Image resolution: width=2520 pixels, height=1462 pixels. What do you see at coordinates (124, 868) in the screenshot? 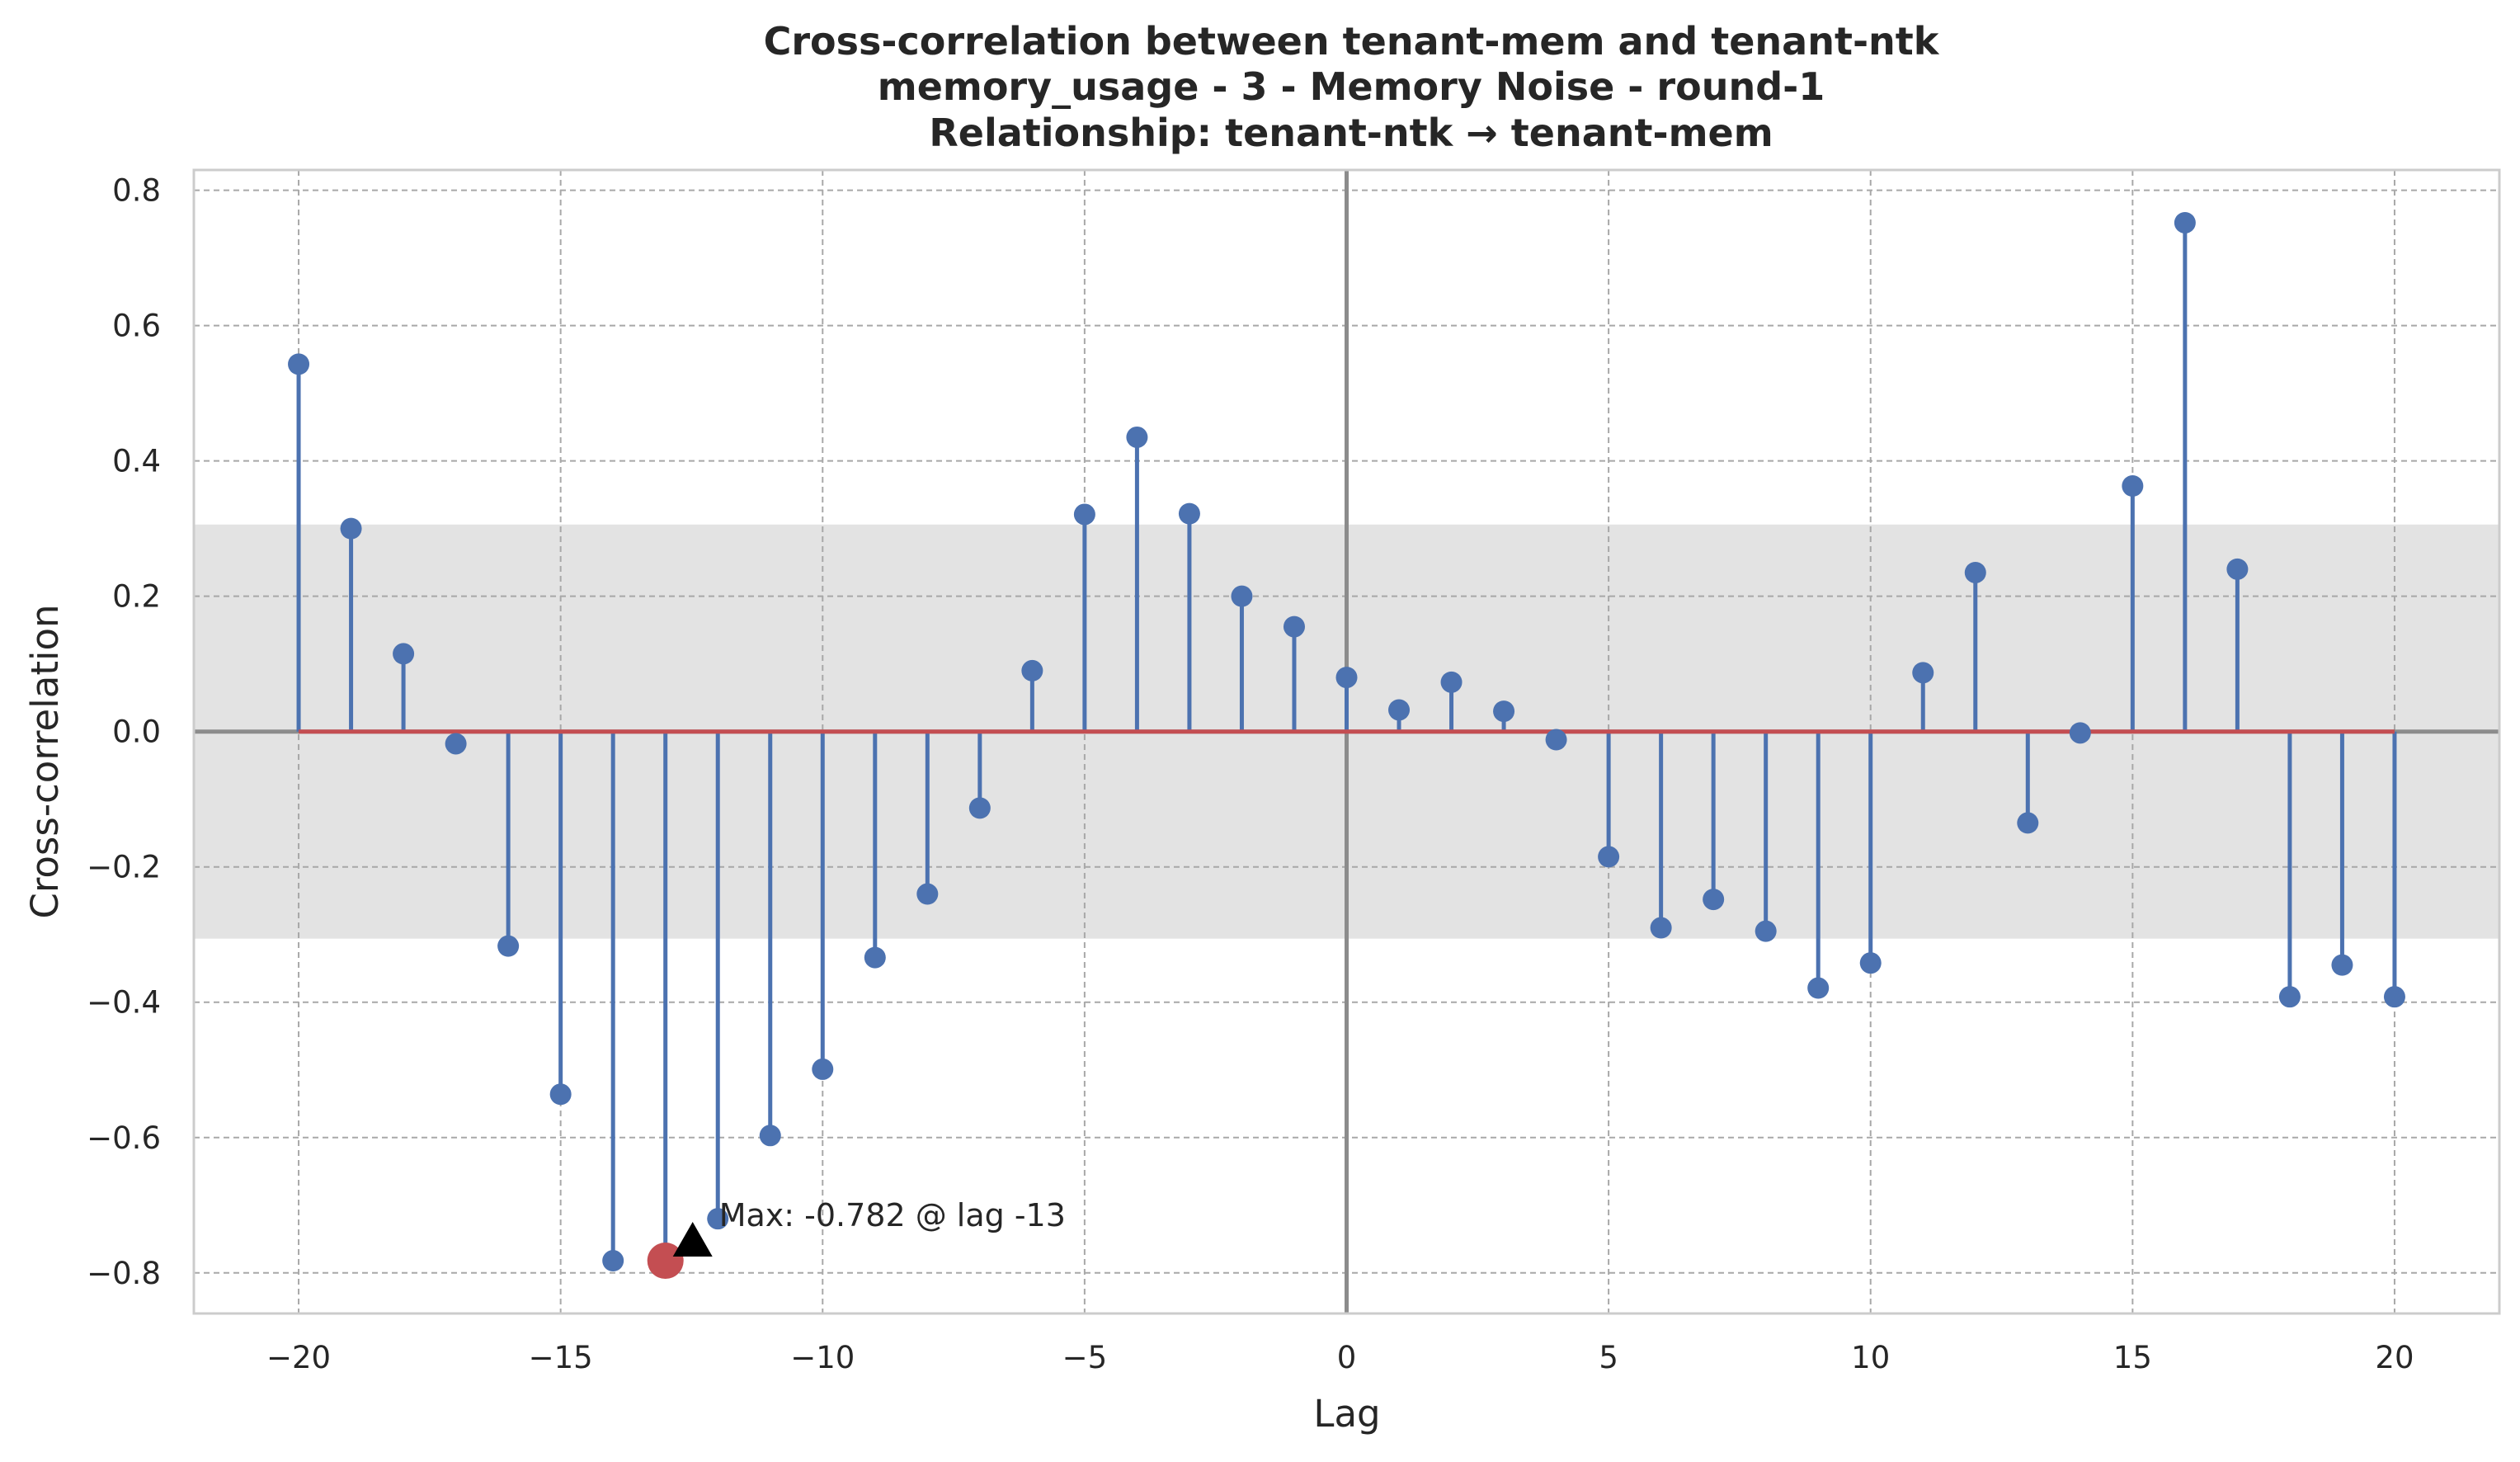
I see `y-tick-label: −0.2` at bounding box center [124, 868].